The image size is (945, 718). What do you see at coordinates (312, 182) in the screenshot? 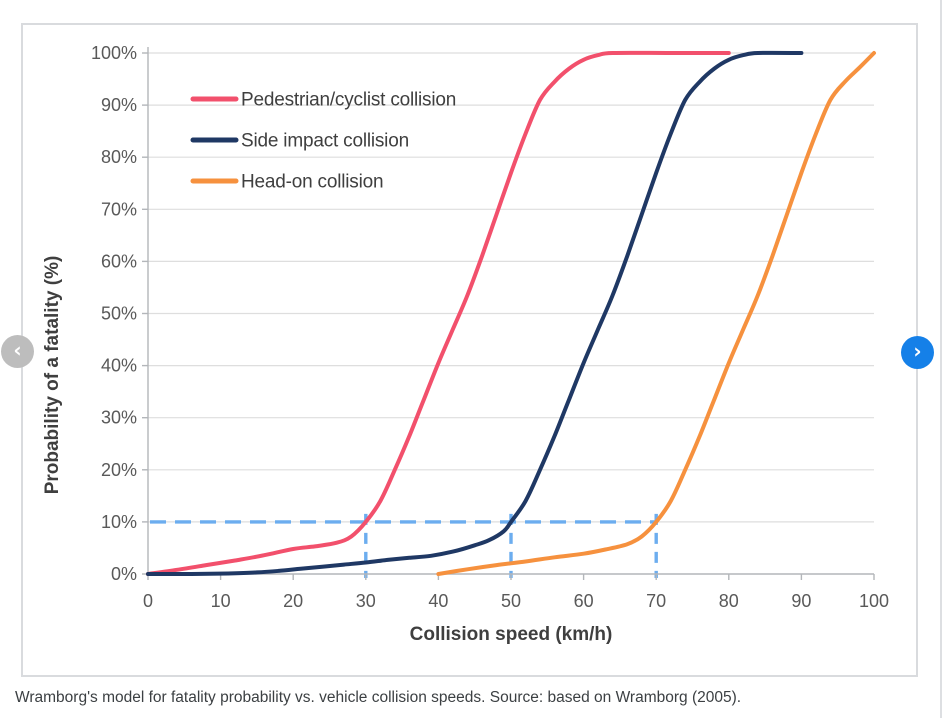
I see `legend-label: Head-on collision` at bounding box center [312, 182].